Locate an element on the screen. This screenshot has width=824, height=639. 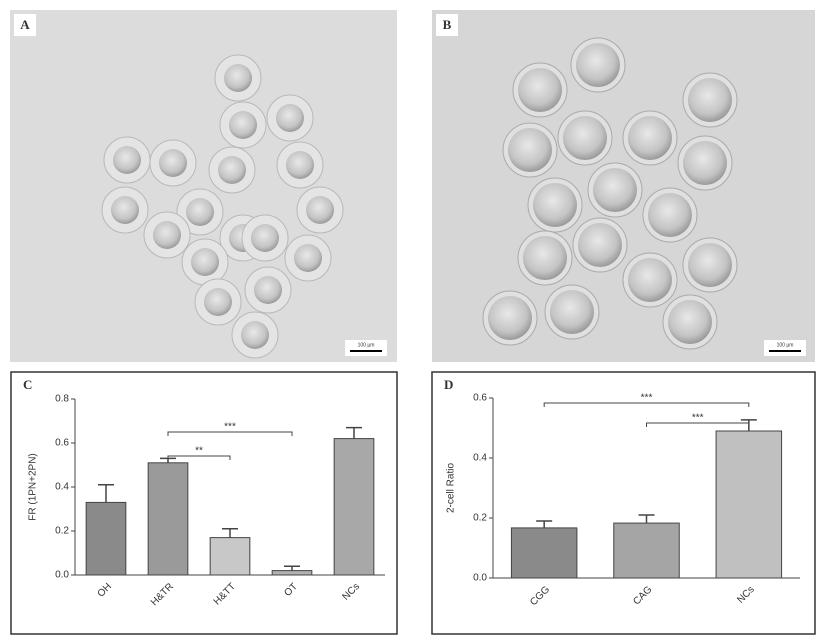
panel-label: A is located at coordinates (25, 24).